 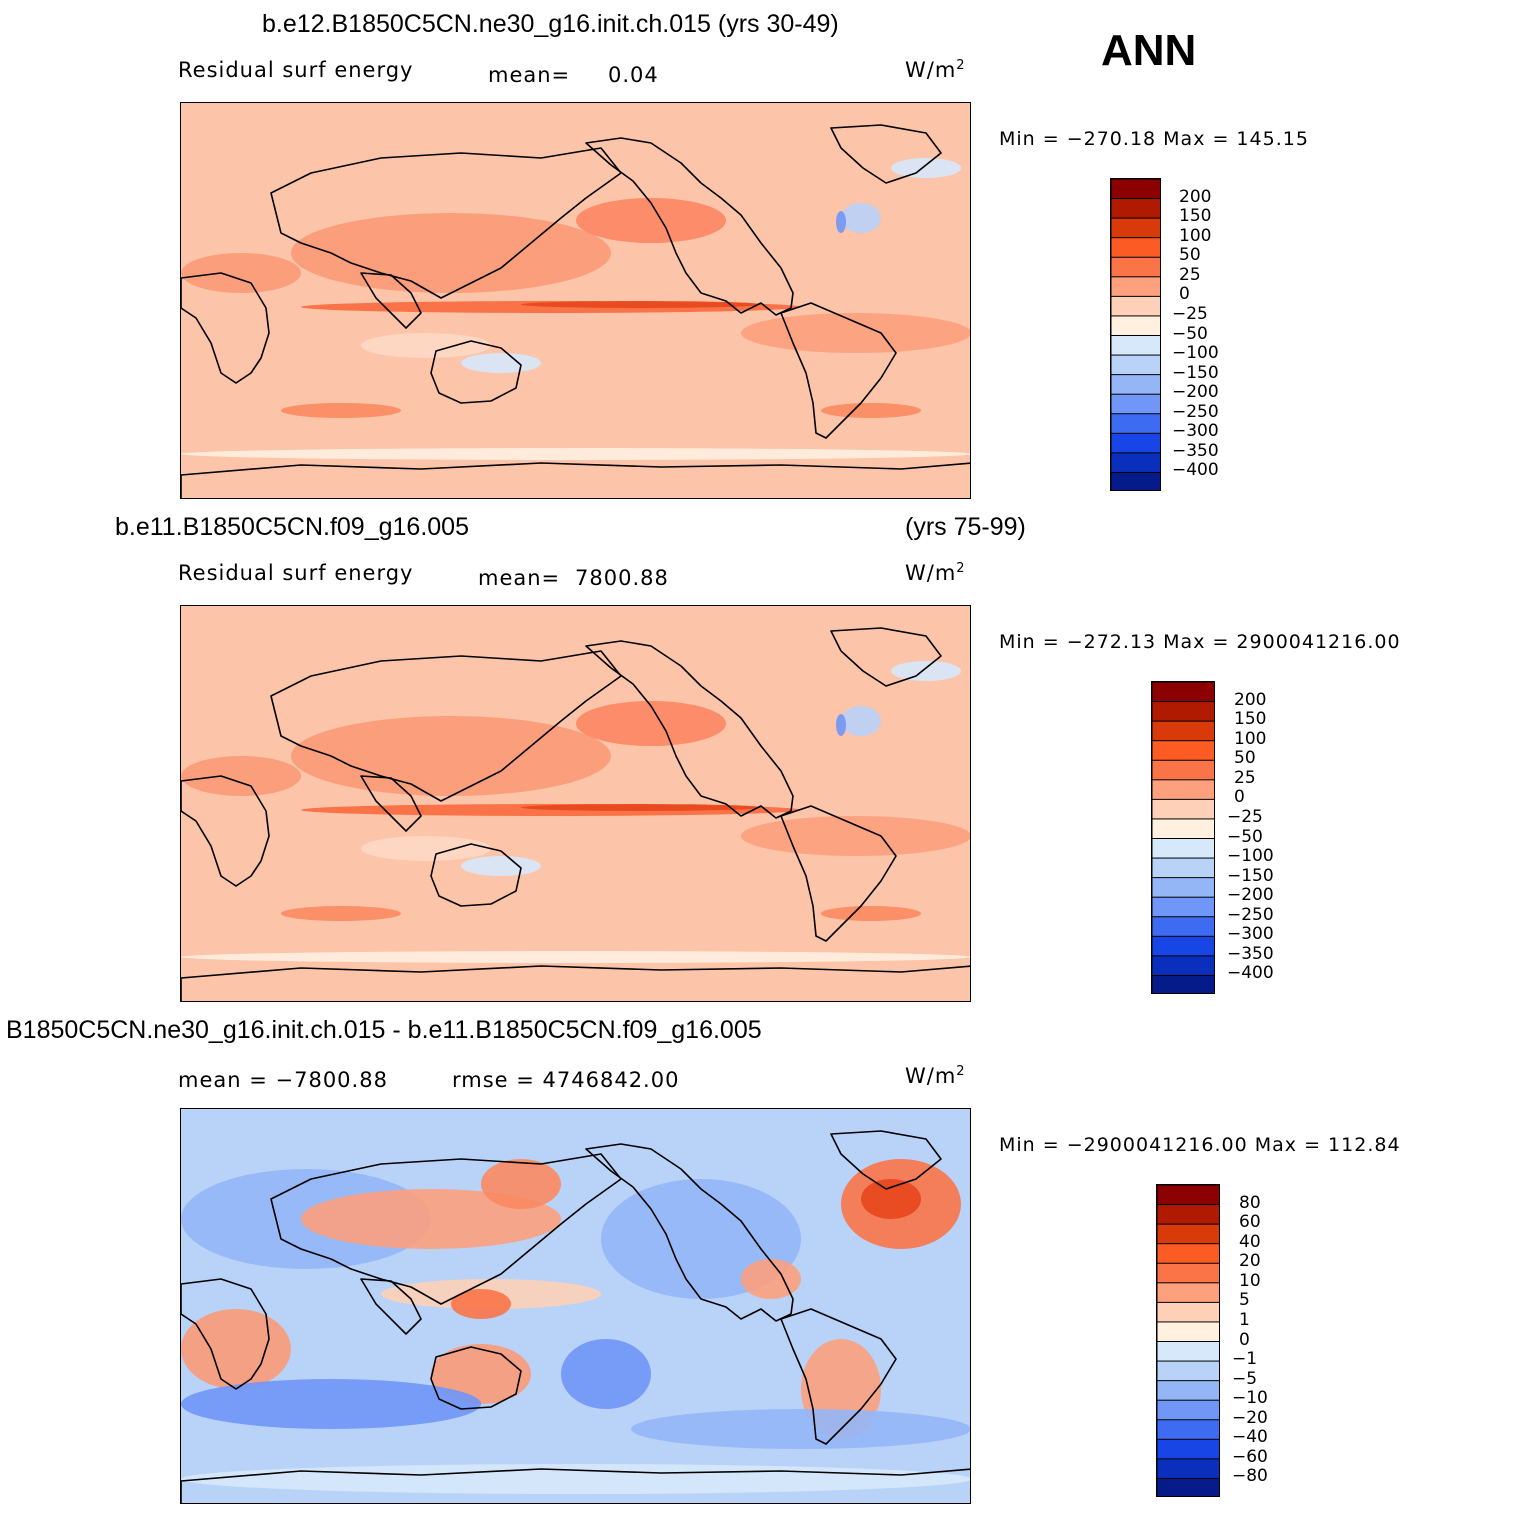 What do you see at coordinates (633, 75) in the screenshot?
I see `panel1-mean-value: 0.04` at bounding box center [633, 75].